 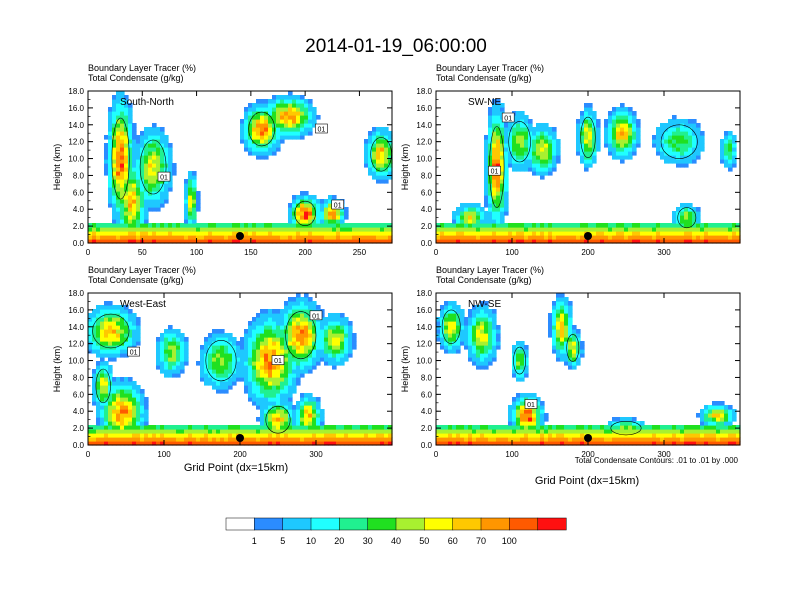 What do you see at coordinates (164, 178) in the screenshot?
I see `contour-label: 01` at bounding box center [164, 178].